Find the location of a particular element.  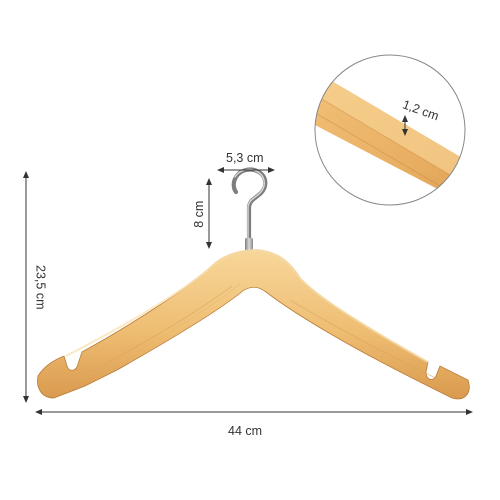

total-width-label: 44 cm is located at coordinates (245, 431).